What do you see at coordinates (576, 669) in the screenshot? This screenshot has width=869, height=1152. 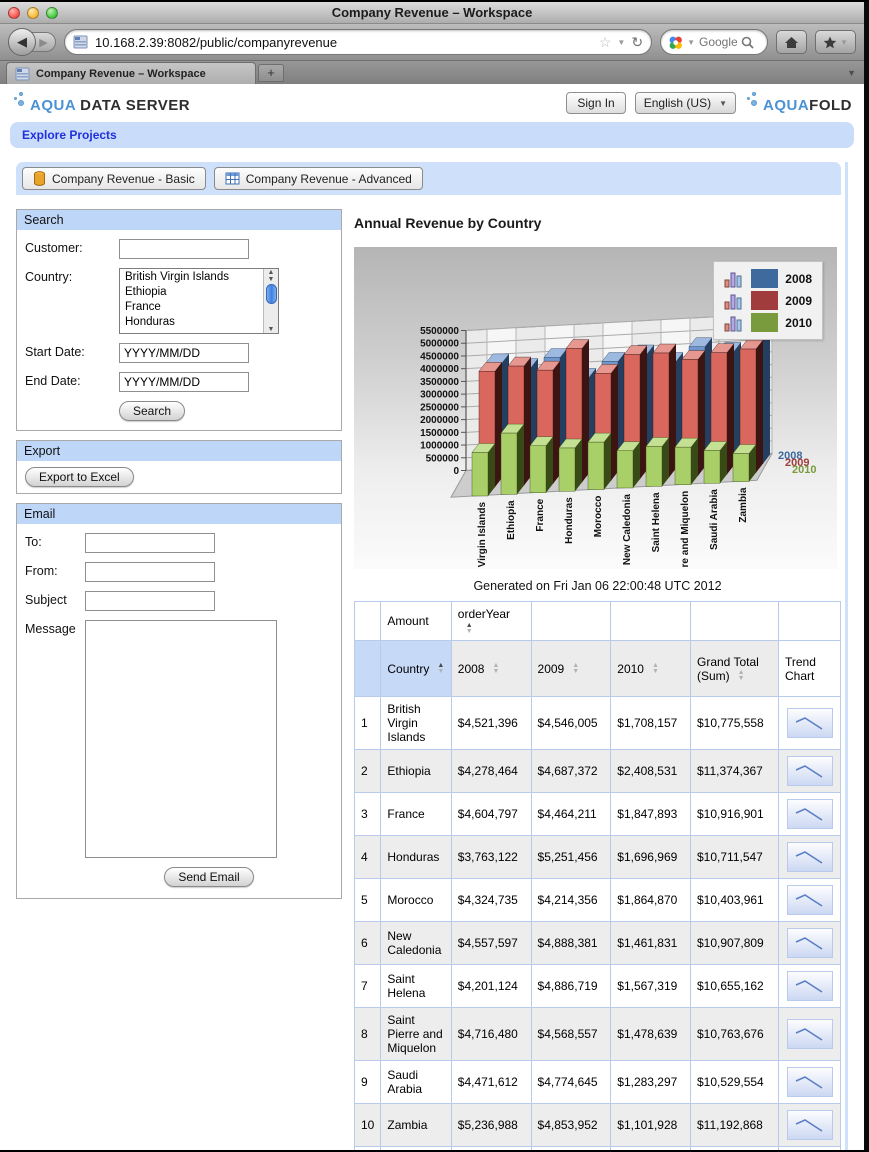 I see `sort-icon: ▲ ▼` at bounding box center [576, 669].